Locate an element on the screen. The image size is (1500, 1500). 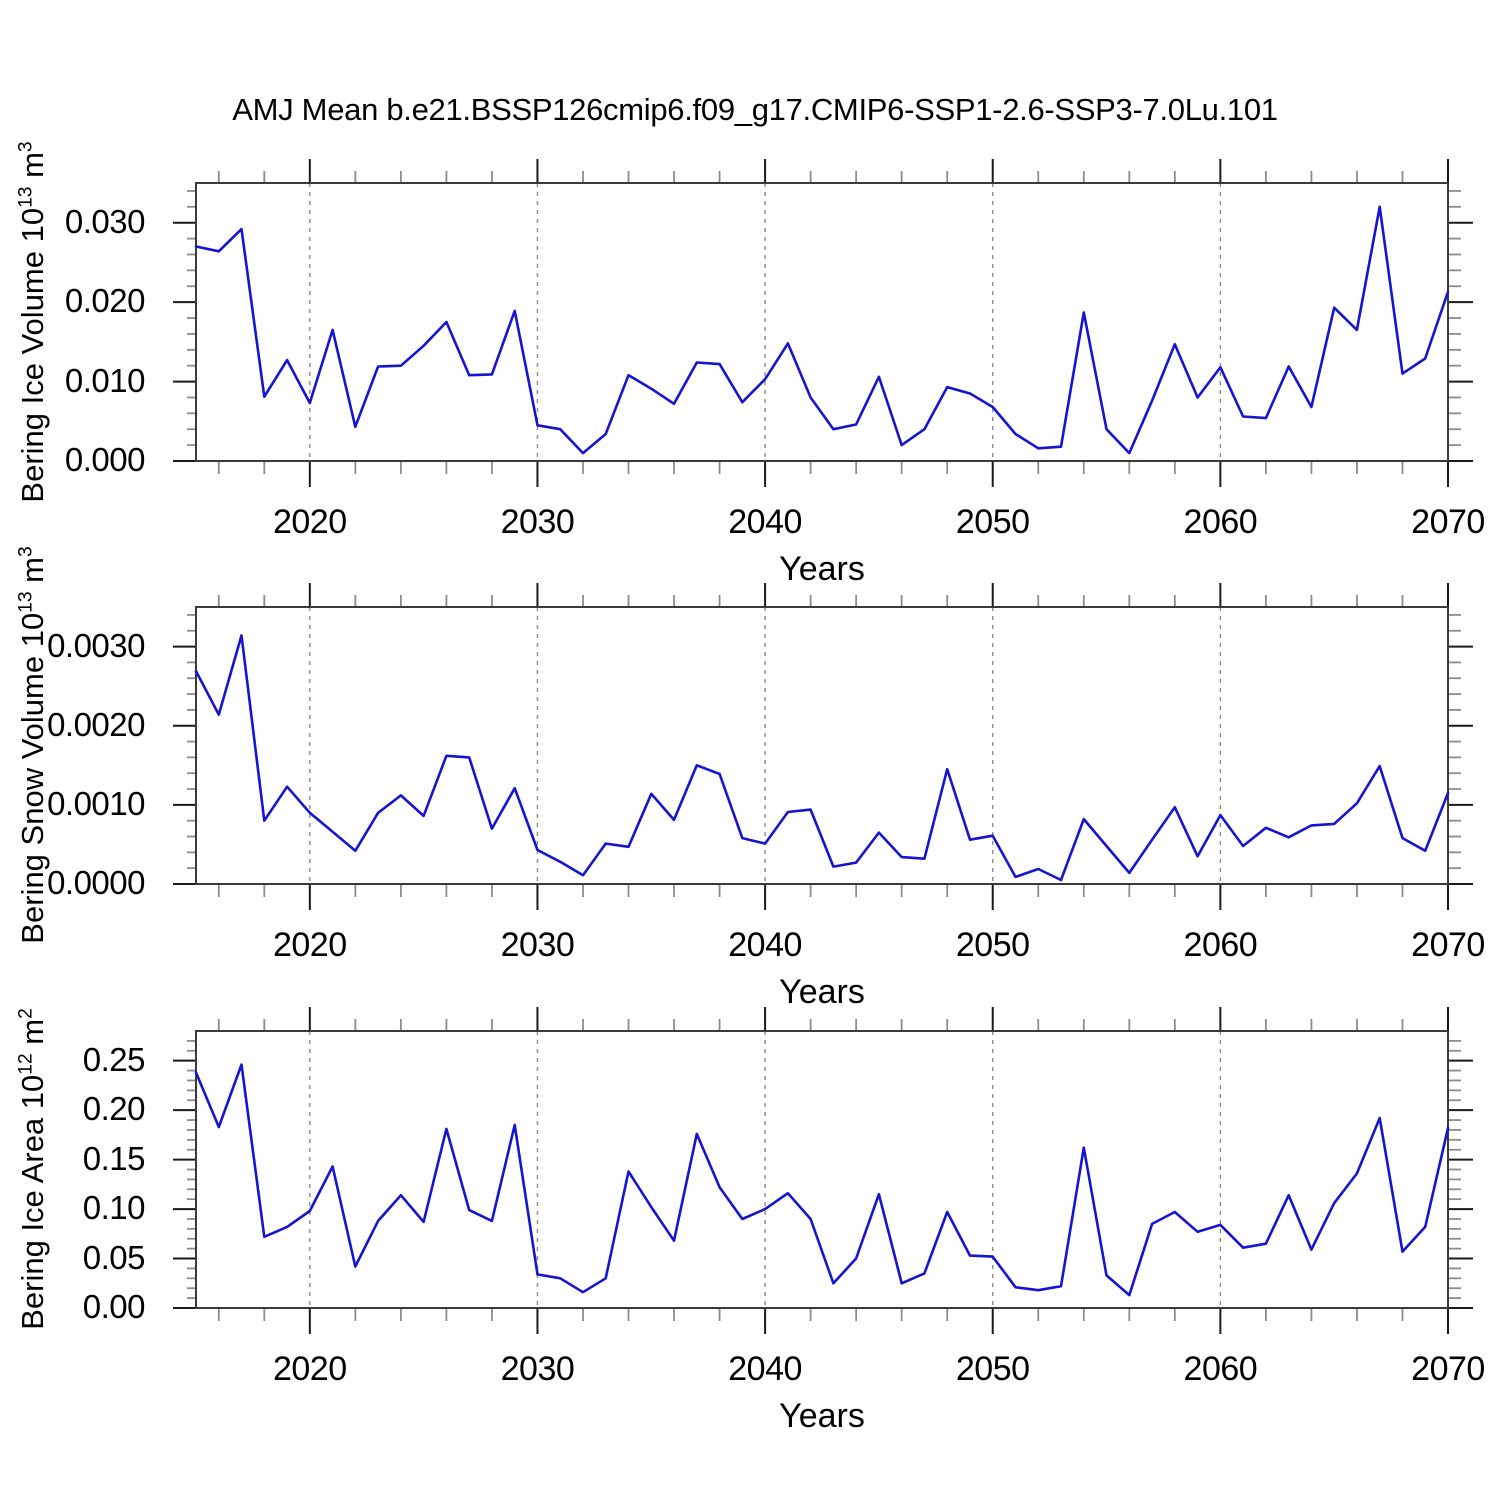
series-line-bering-snow-volume is located at coordinates (822, 758).